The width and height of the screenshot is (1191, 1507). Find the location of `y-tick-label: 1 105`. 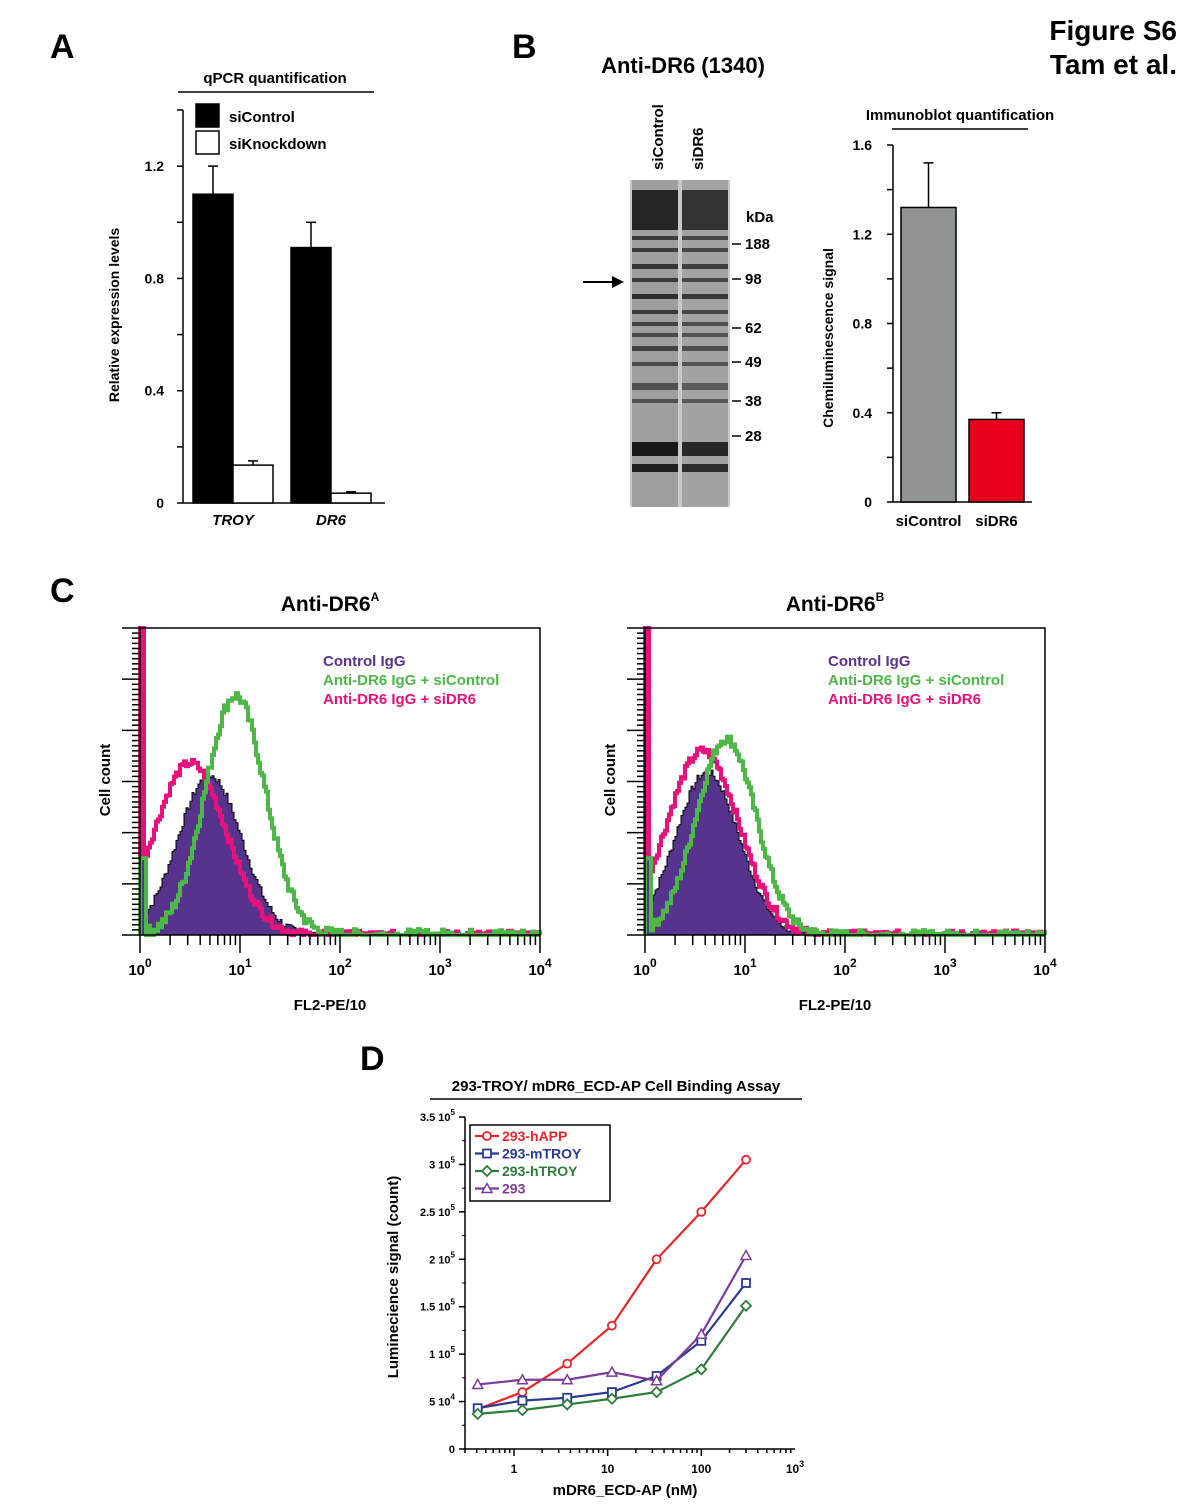

y-tick-label: 1 105 is located at coordinates (442, 1353).